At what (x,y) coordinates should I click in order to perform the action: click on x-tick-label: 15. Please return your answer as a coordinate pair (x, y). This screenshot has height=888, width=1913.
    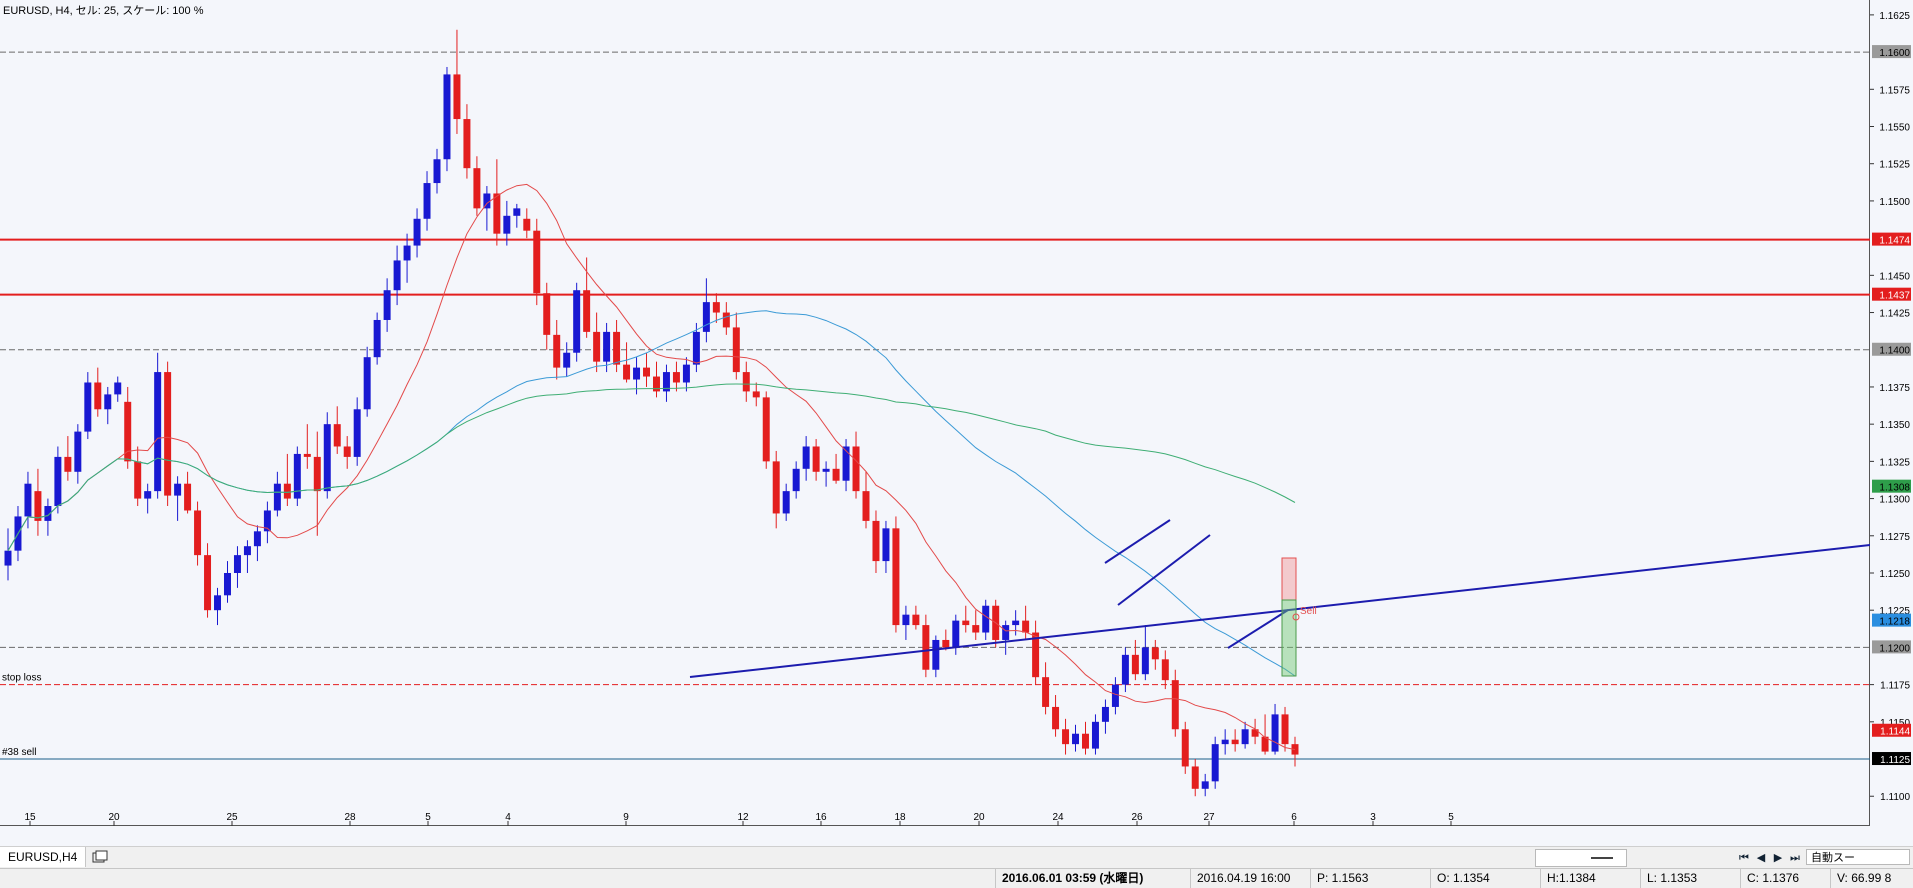
    Looking at the image, I should click on (30, 817).